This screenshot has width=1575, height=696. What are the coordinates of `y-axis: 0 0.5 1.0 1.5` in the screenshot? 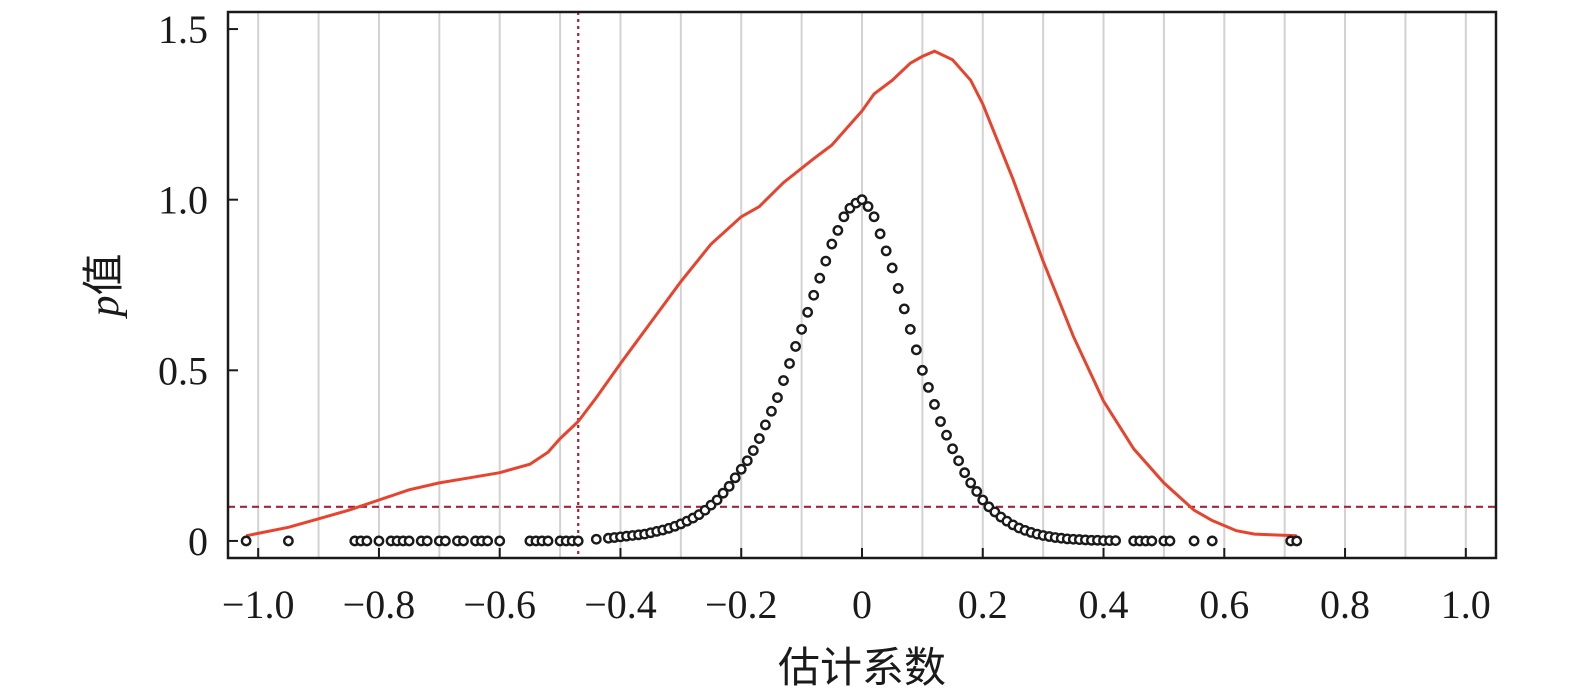 It's located at (198, 285).